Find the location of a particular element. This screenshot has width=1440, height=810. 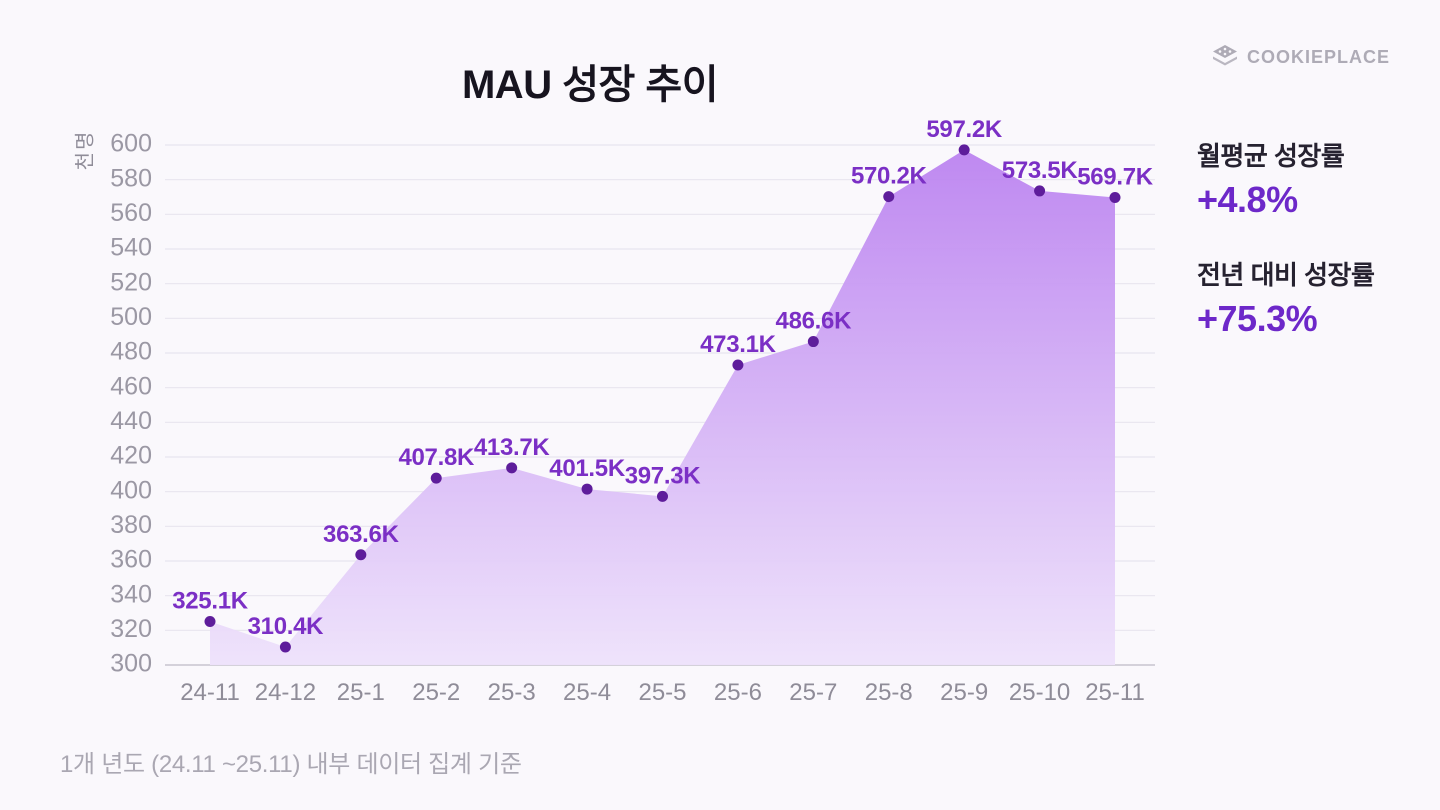

y-tick-label: 600 is located at coordinates (131, 144).